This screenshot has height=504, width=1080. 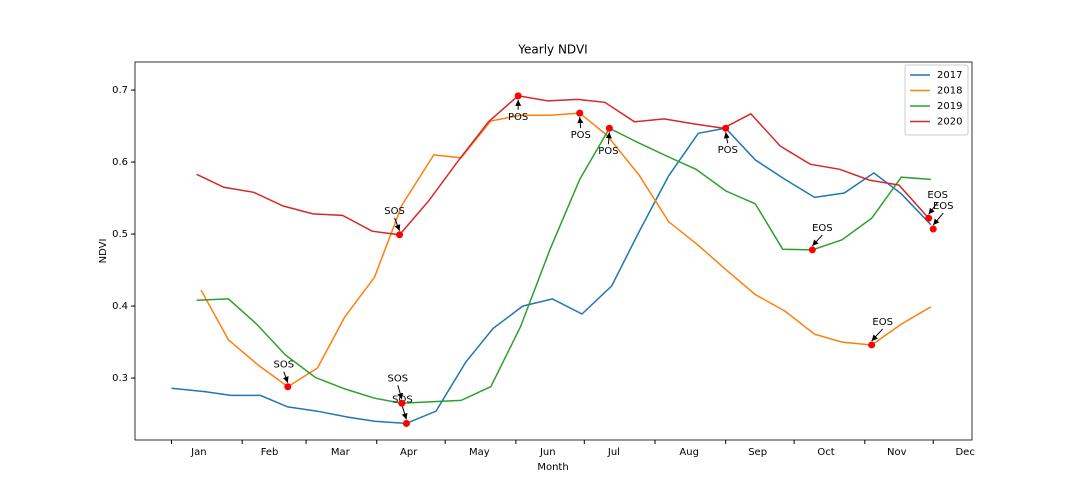 I want to click on y-tick-label: 0.4, so click(x=120, y=306).